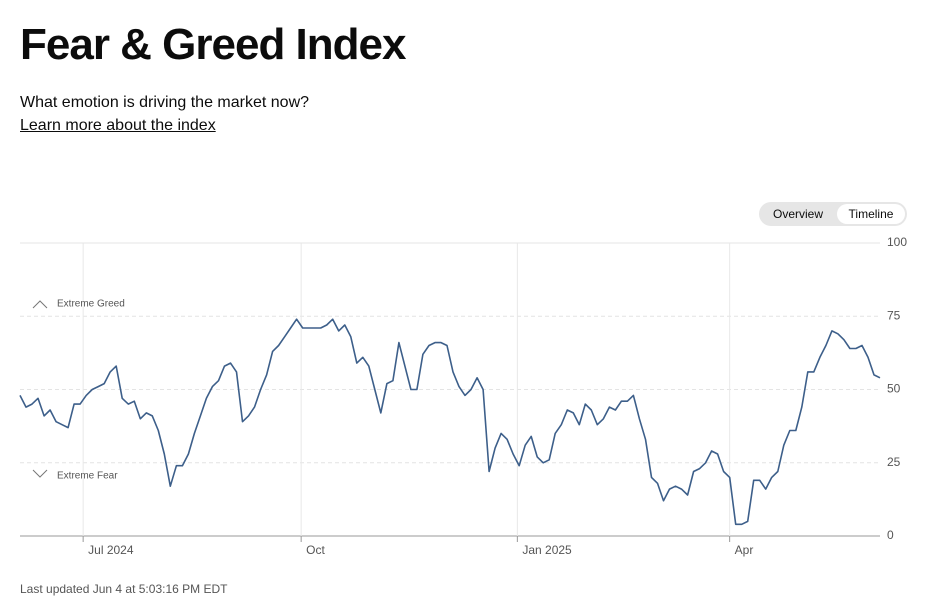 This screenshot has height=608, width=946. What do you see at coordinates (165, 102) in the screenshot?
I see `subtitle: What emotion is driving the market now?` at bounding box center [165, 102].